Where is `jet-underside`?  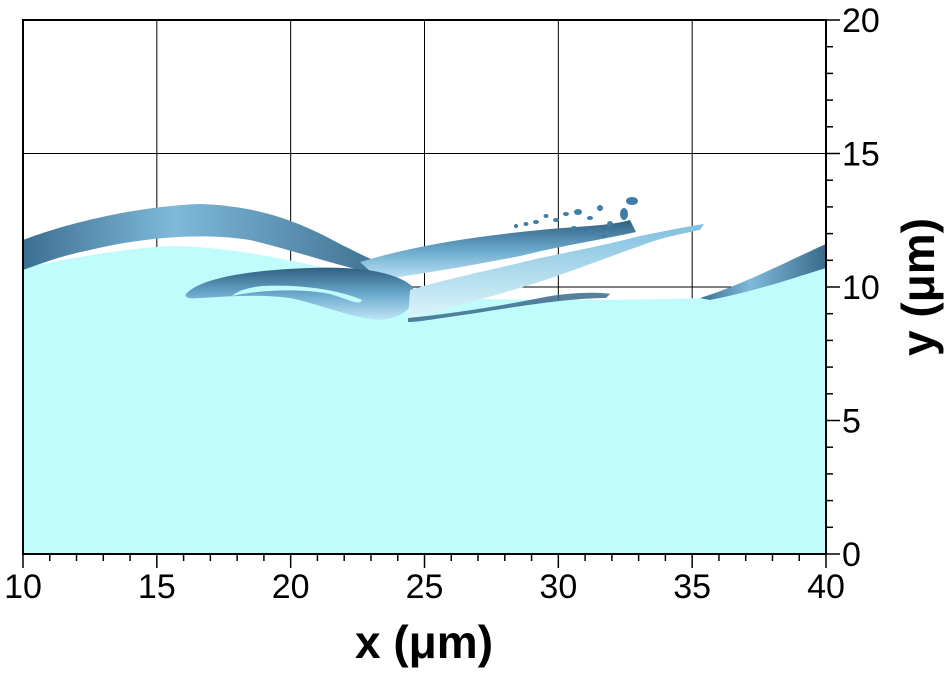
jet-underside is located at coordinates (509, 307).